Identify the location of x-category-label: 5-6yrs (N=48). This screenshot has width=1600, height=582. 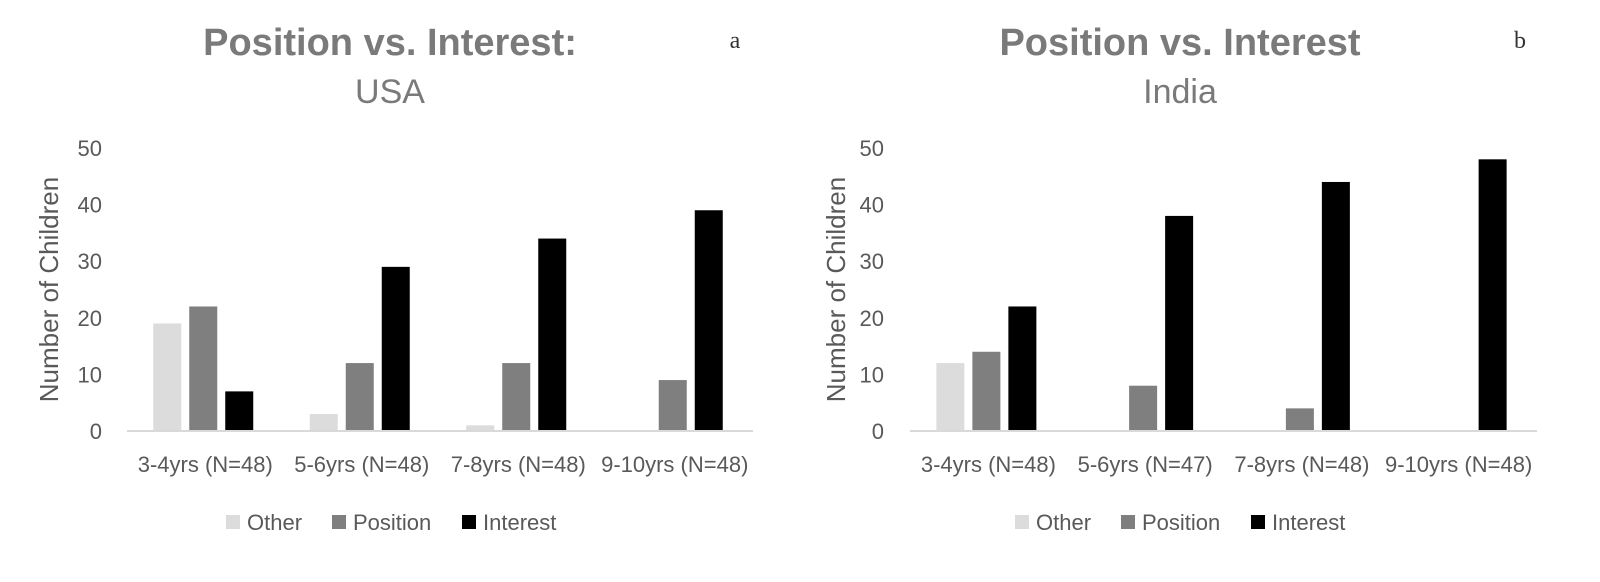
(361, 464).